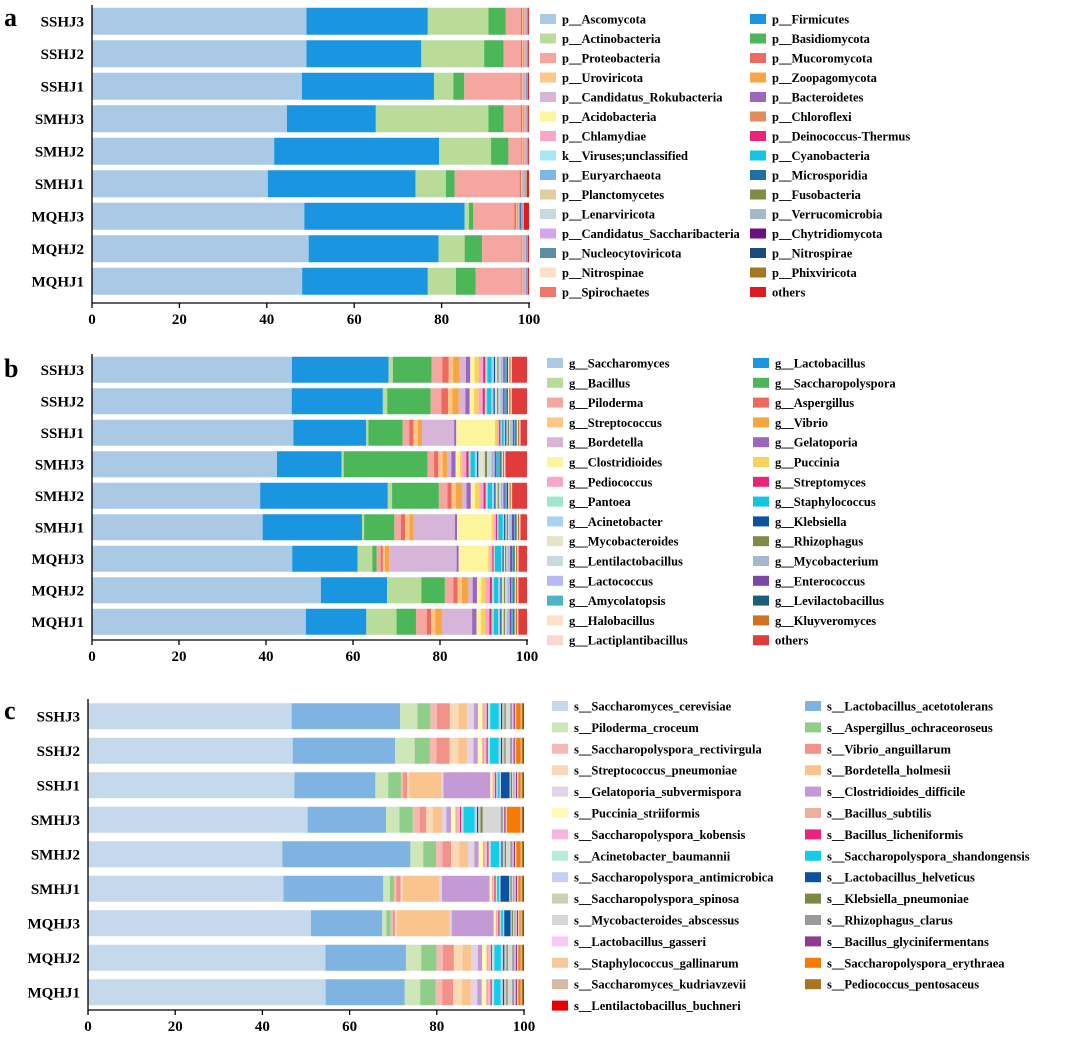 The height and width of the screenshot is (1037, 1080). I want to click on legend-label: s__Vibrio_anguillarum, so click(889, 749).